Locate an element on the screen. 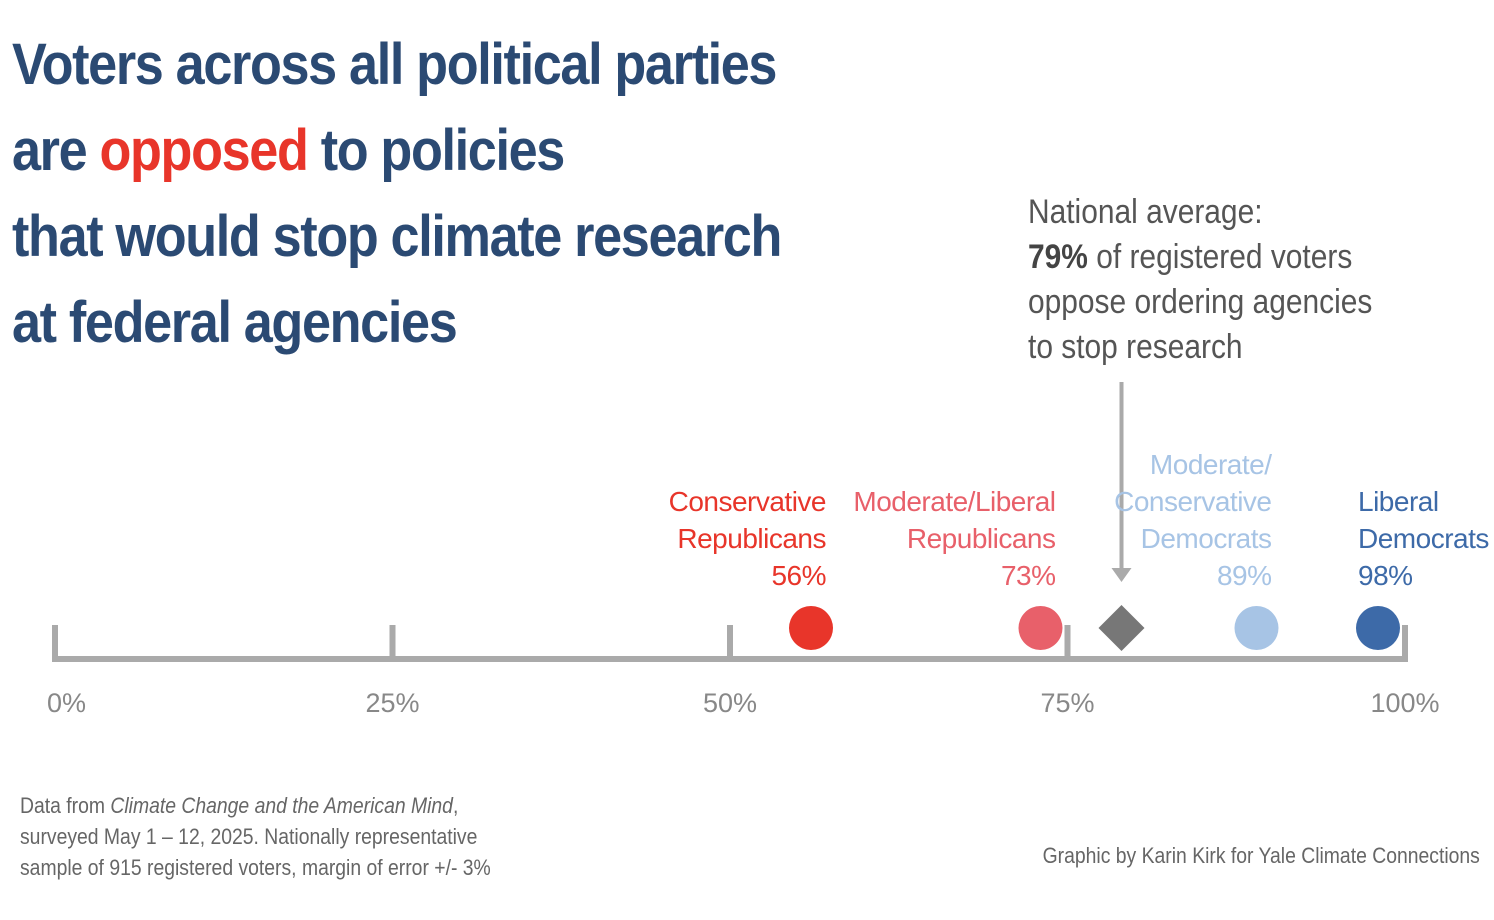 The image size is (1494, 920). annotation-line-2: of registered voters is located at coordinates (1220, 257).